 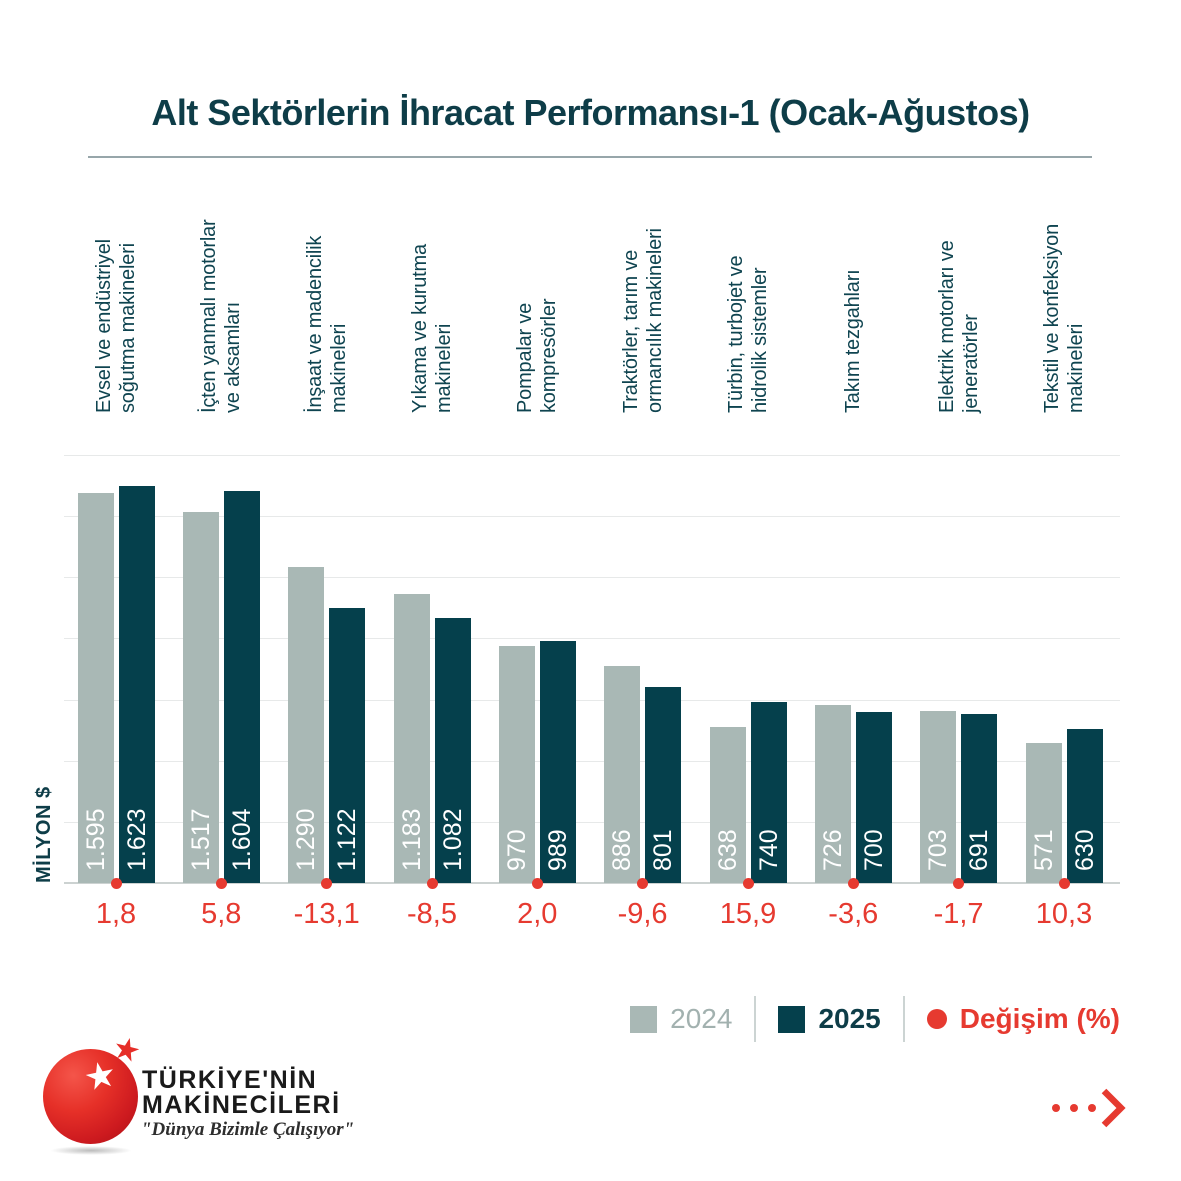 I want to click on change-label-7: 15,9, so click(x=748, y=914).